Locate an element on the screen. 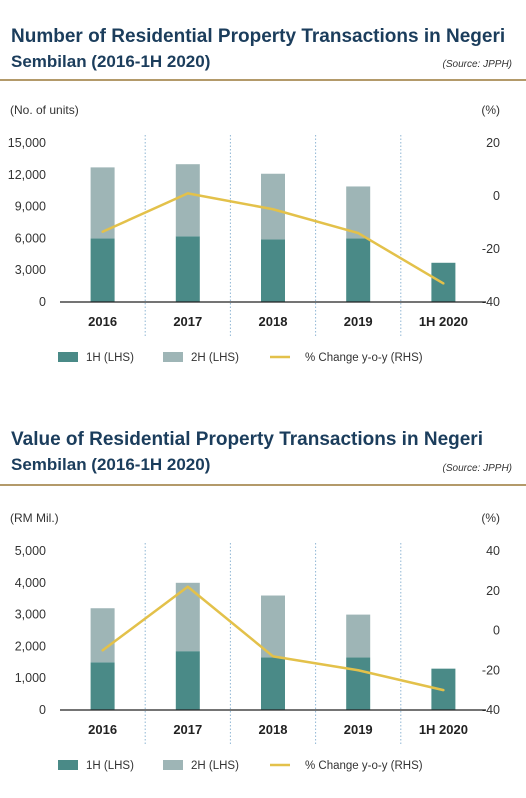 This screenshot has height=798, width=526. y-tick-left-label: 9,000 is located at coordinates (30, 207).